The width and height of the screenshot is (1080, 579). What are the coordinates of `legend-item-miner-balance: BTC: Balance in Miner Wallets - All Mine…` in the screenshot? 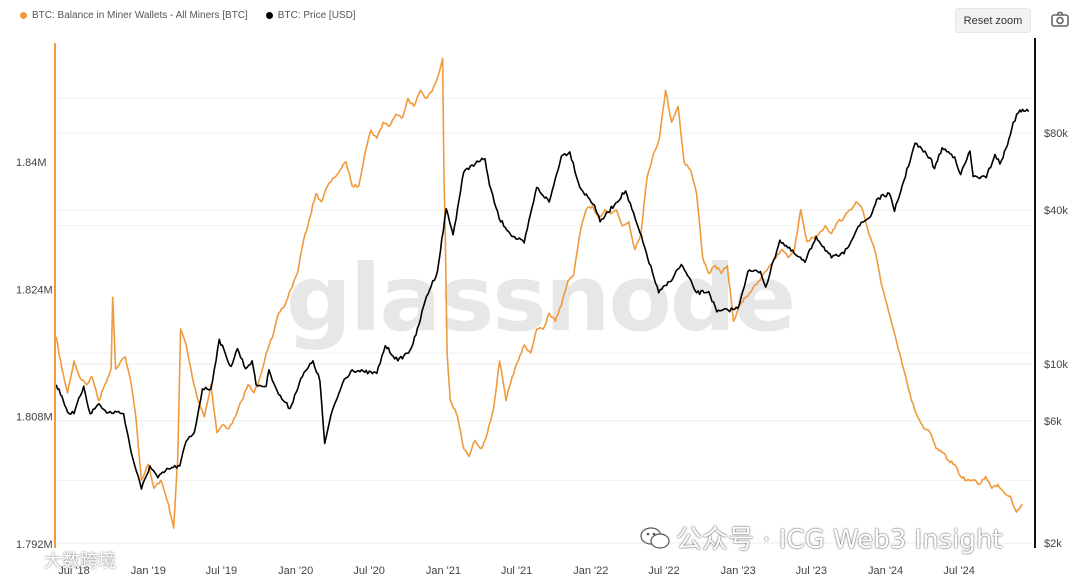 It's located at (134, 15).